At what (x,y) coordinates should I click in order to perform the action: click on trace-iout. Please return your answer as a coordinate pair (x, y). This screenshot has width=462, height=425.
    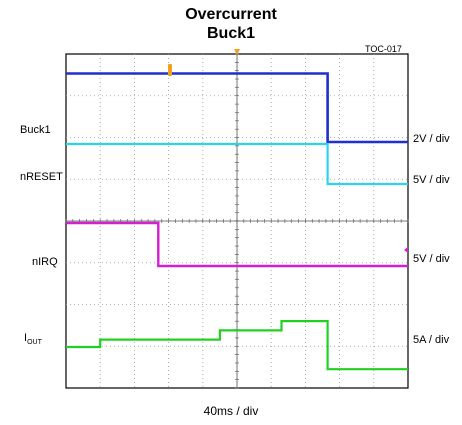
    Looking at the image, I should click on (237, 345).